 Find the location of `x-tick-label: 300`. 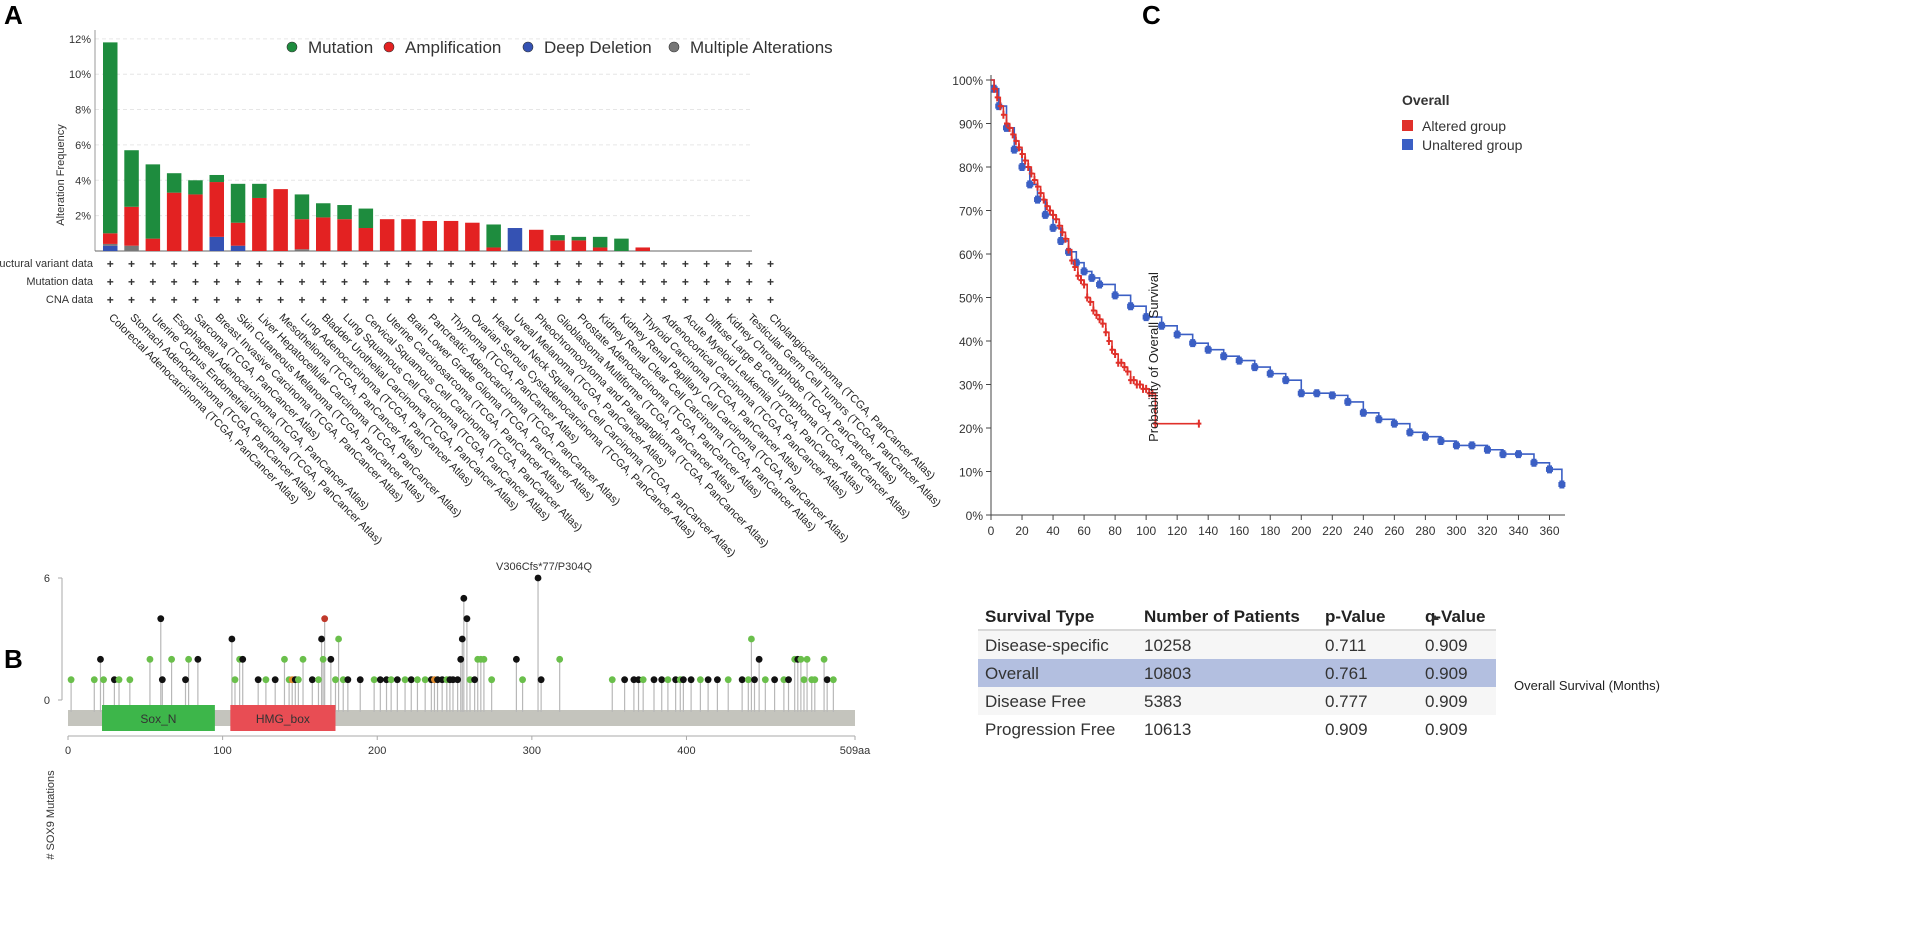

x-tick-label: 300 is located at coordinates (532, 751).